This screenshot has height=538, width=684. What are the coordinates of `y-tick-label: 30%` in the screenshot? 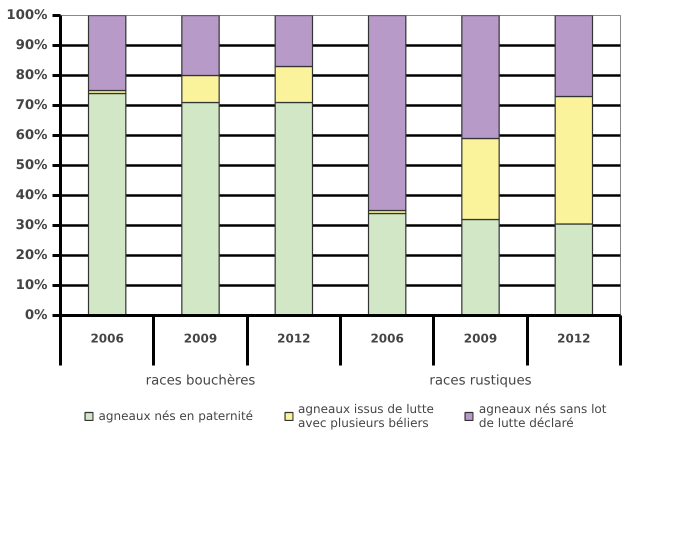 It's located at (32, 225).